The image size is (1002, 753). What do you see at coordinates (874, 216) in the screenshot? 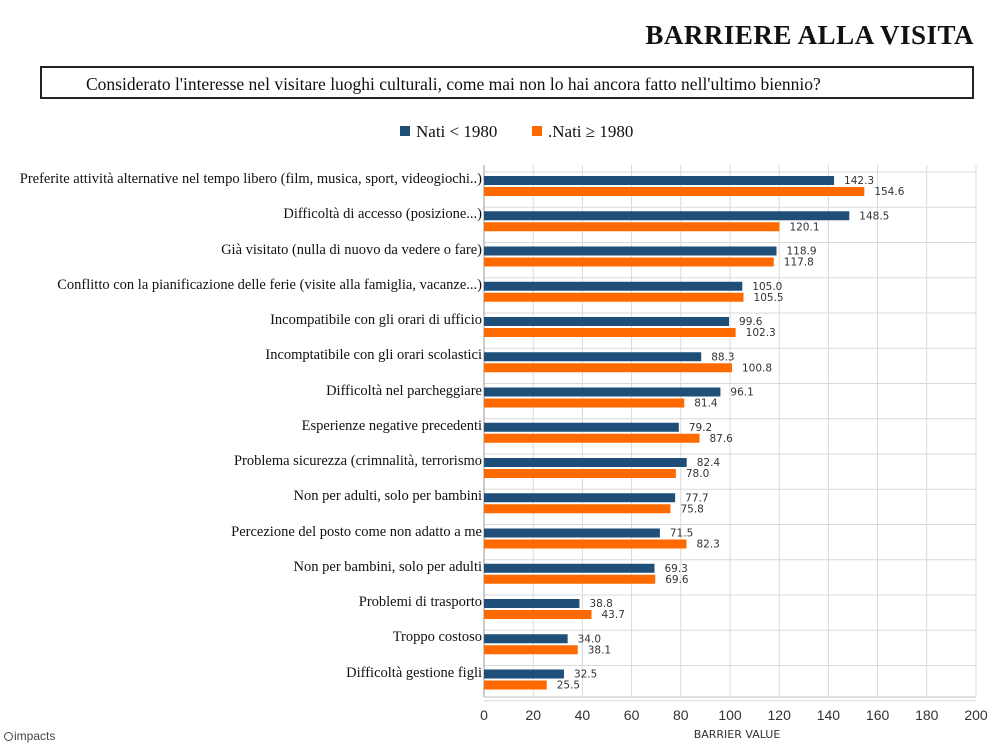
I see `data-label: 148.5` at bounding box center [874, 216].